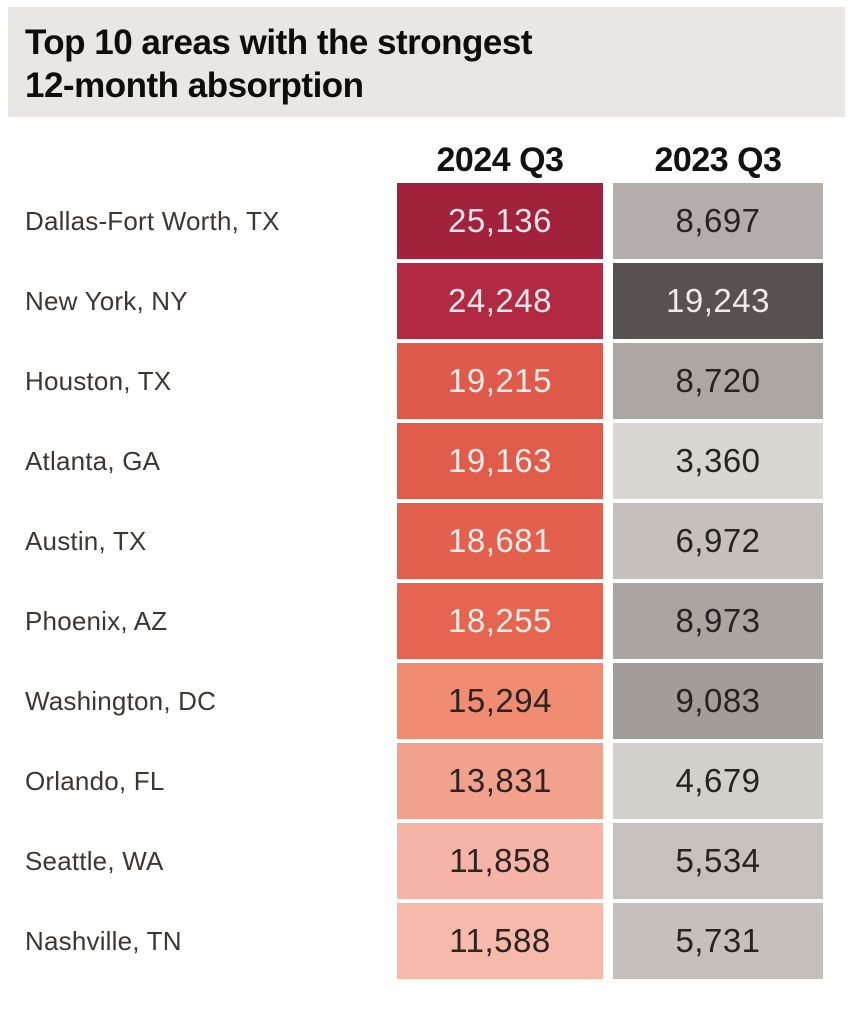 This screenshot has height=1023, width=848. Describe the element at coordinates (98, 380) in the screenshot. I see `row-label: Houston, TX` at that location.